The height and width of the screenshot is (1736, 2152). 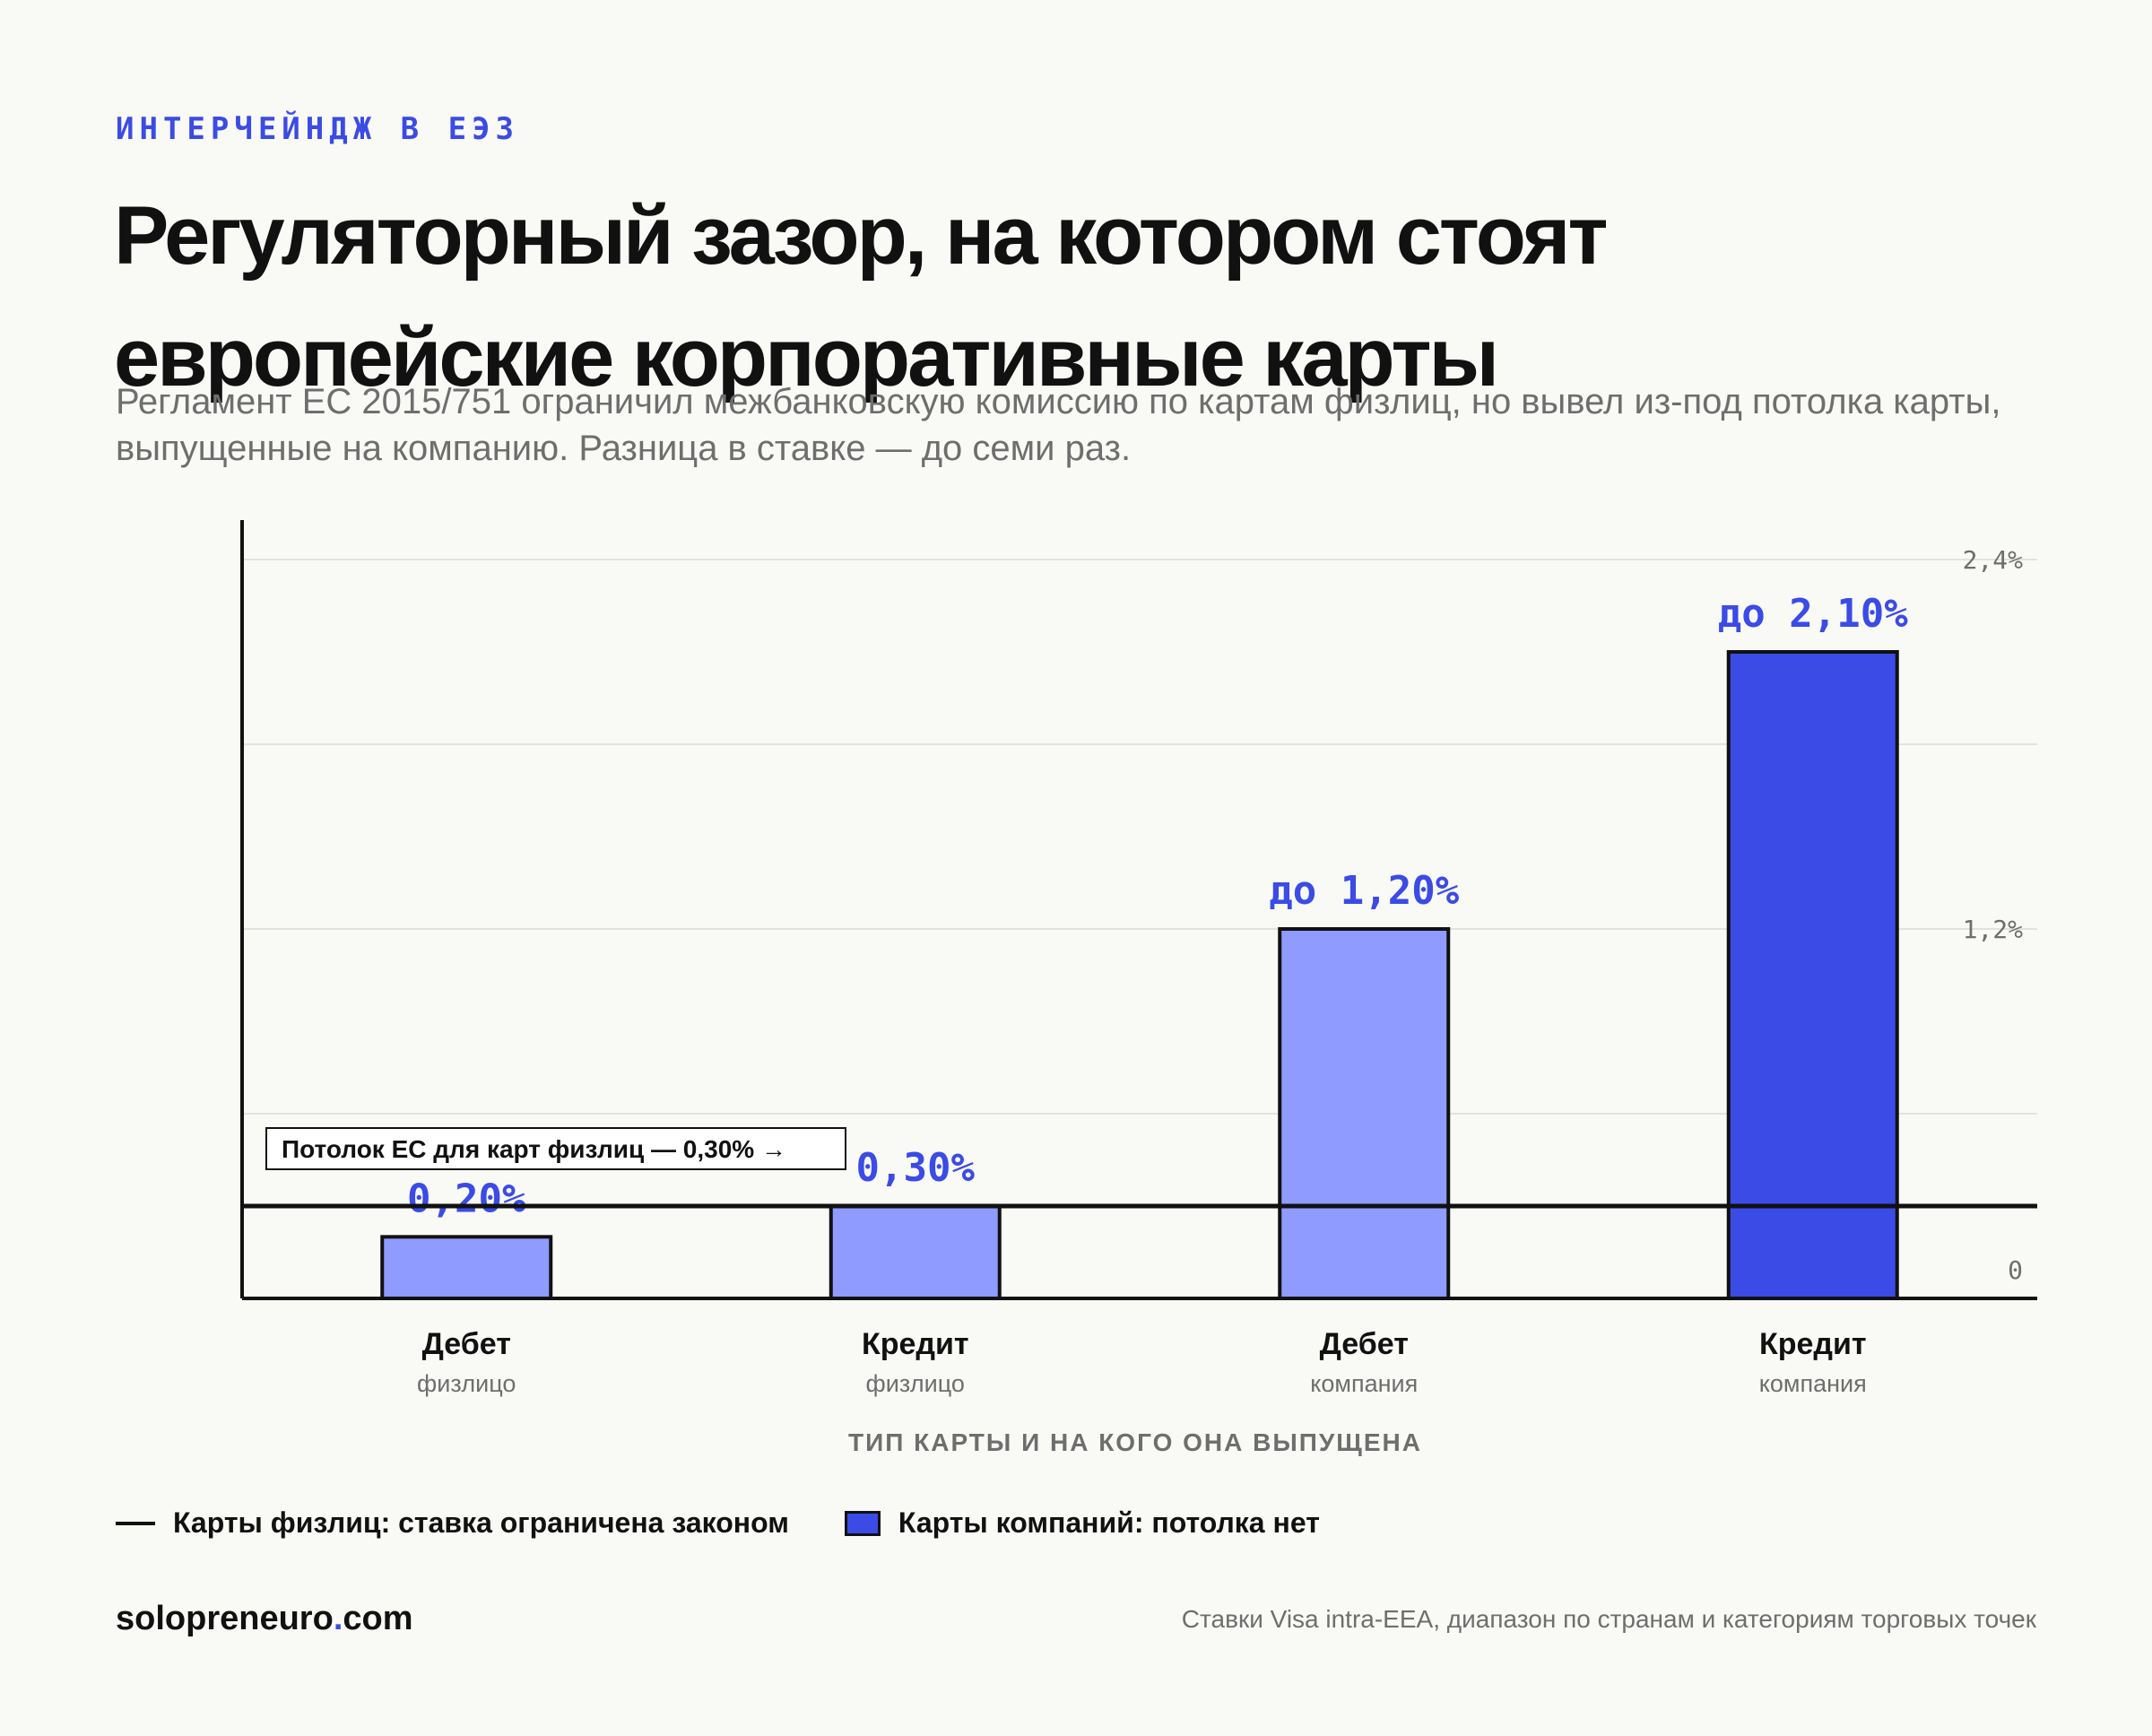 What do you see at coordinates (1135, 1442) in the screenshot?
I see `x-axis-title: ТИП КАРТЫ И НА КОГО ОНА ВЫПУЩЕНА` at bounding box center [1135, 1442].